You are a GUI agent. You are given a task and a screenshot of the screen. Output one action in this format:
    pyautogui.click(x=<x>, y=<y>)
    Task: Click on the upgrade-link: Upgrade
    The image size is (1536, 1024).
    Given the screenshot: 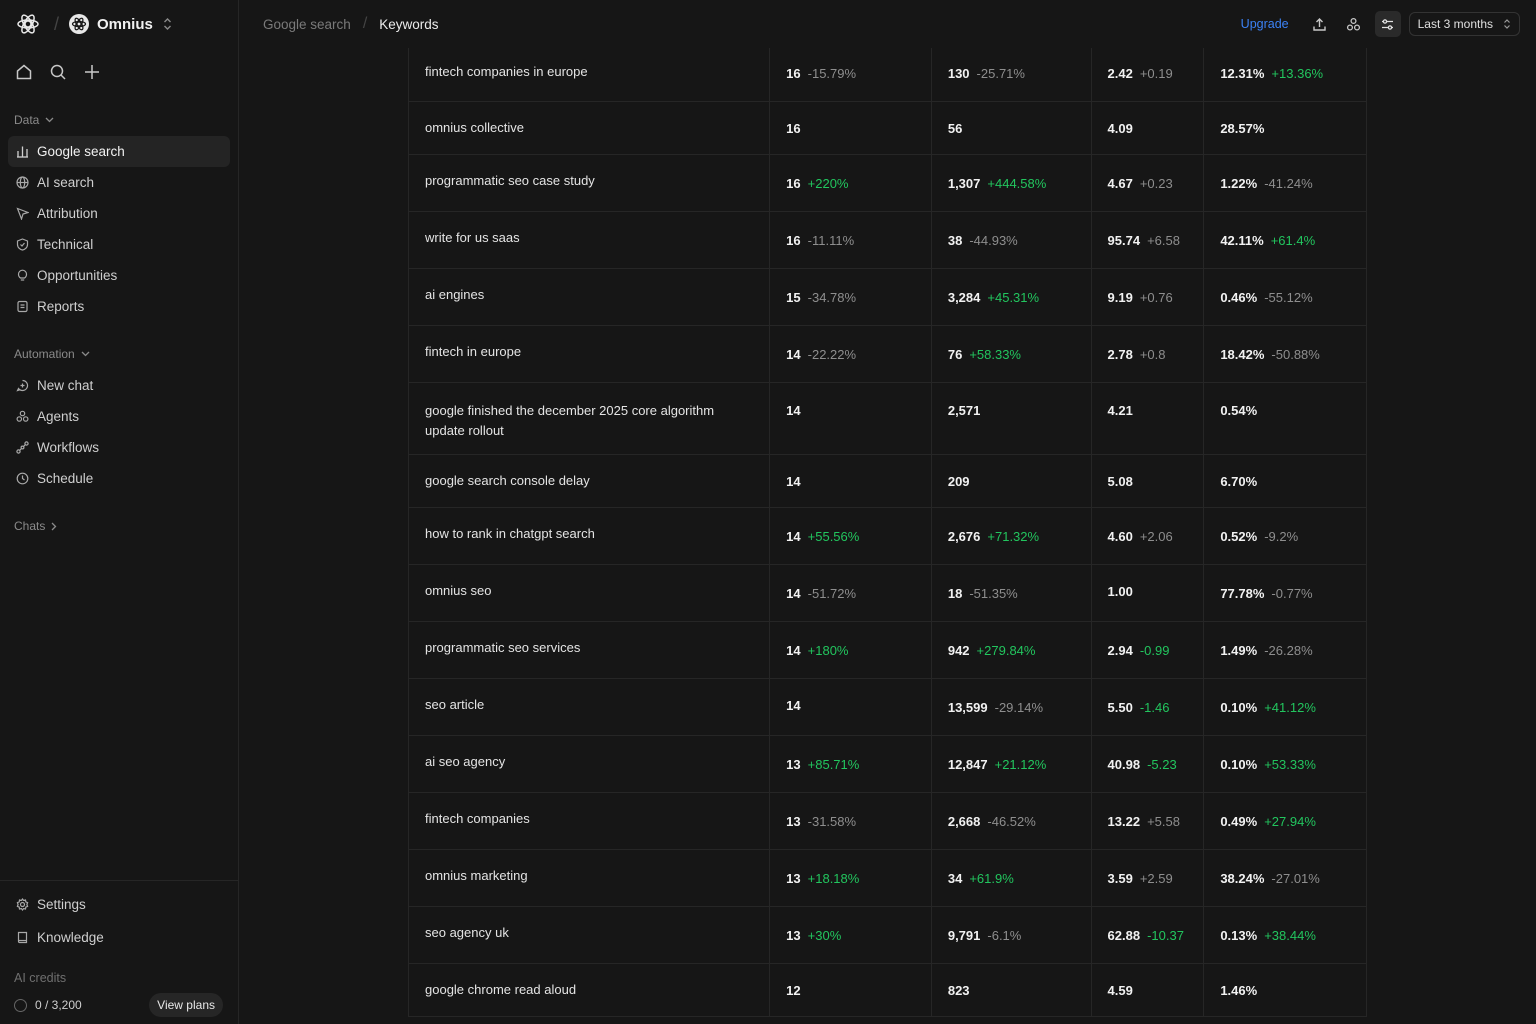 What is the action you would take?
    pyautogui.click(x=1264, y=24)
    